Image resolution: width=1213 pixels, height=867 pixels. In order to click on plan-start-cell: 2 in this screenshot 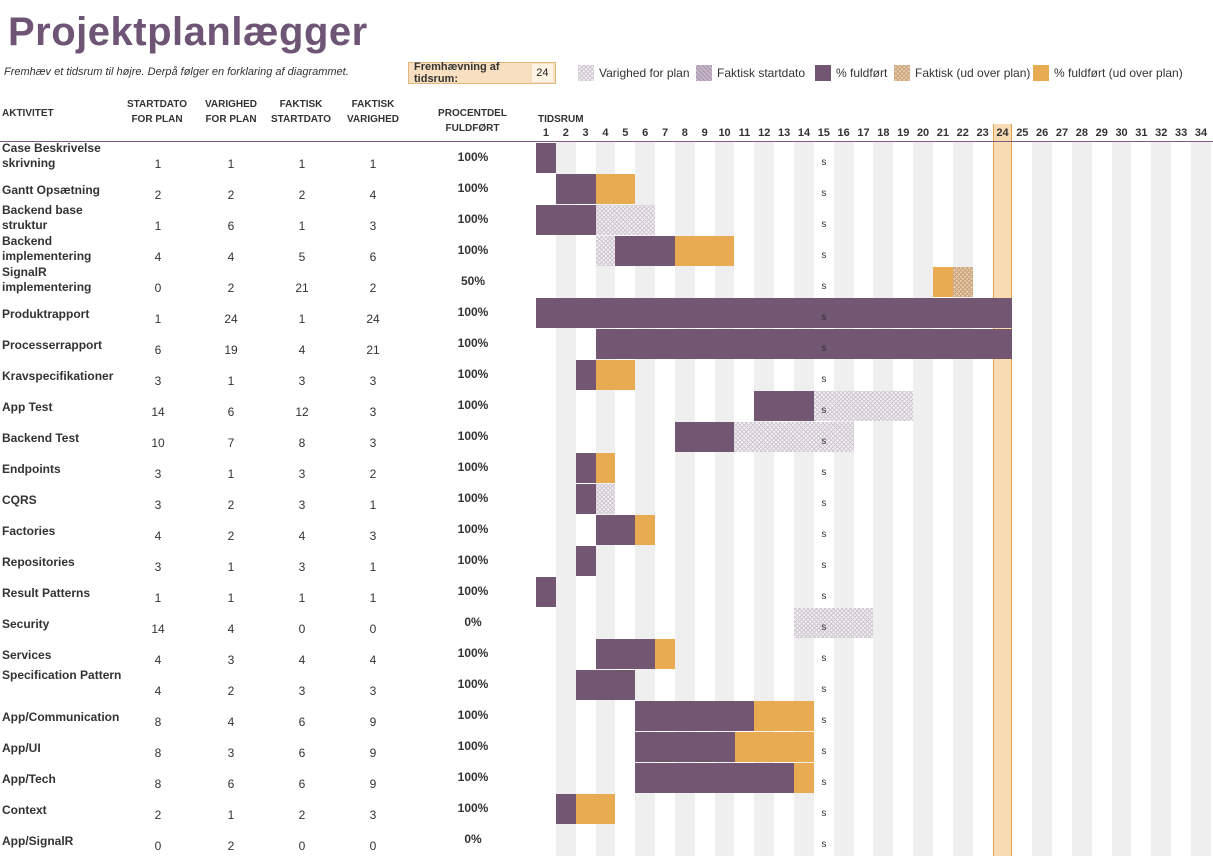, I will do `click(158, 815)`.